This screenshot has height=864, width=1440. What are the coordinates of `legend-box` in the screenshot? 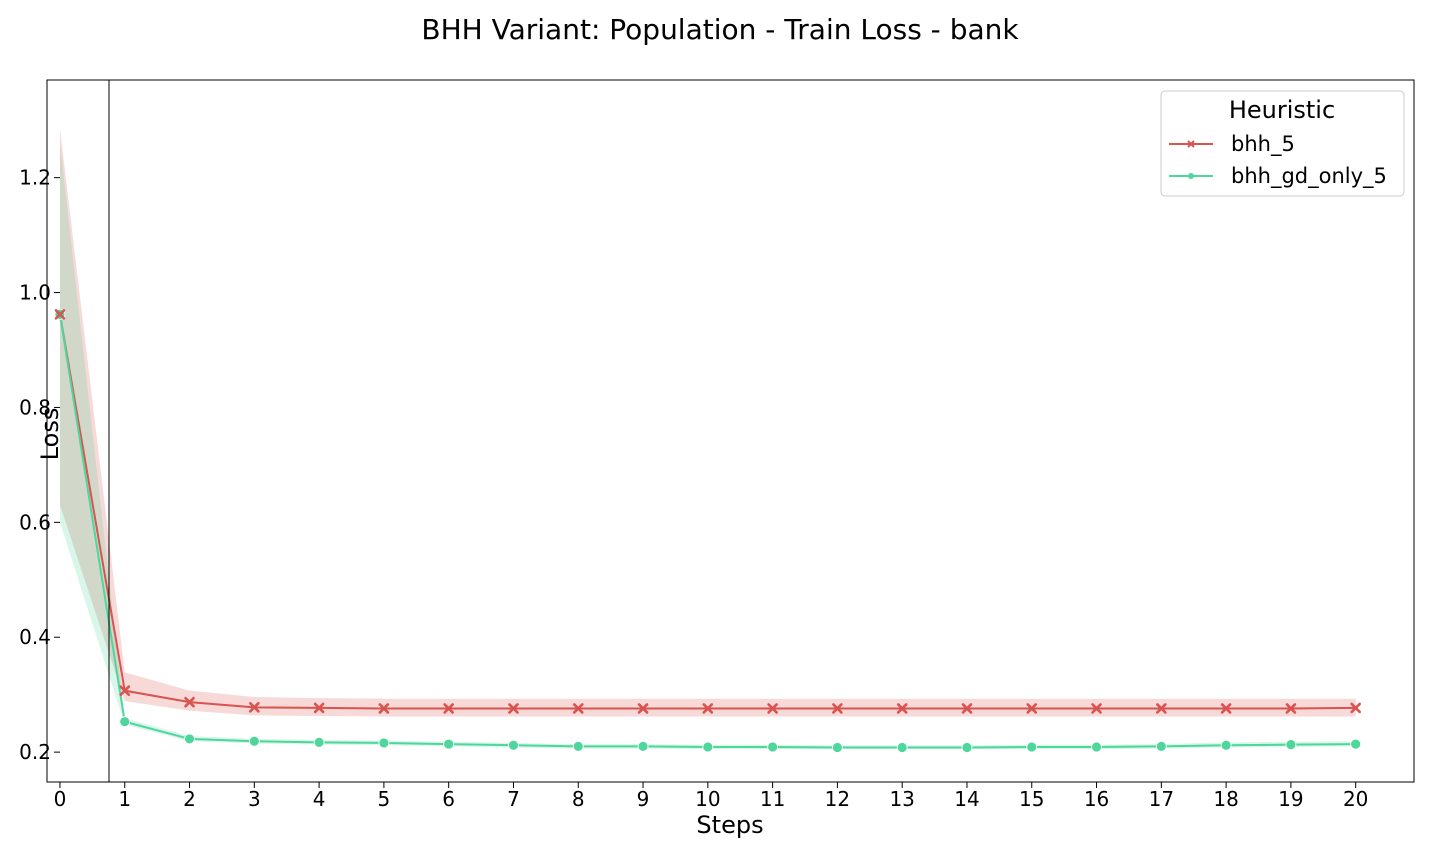 It's located at (1282, 143).